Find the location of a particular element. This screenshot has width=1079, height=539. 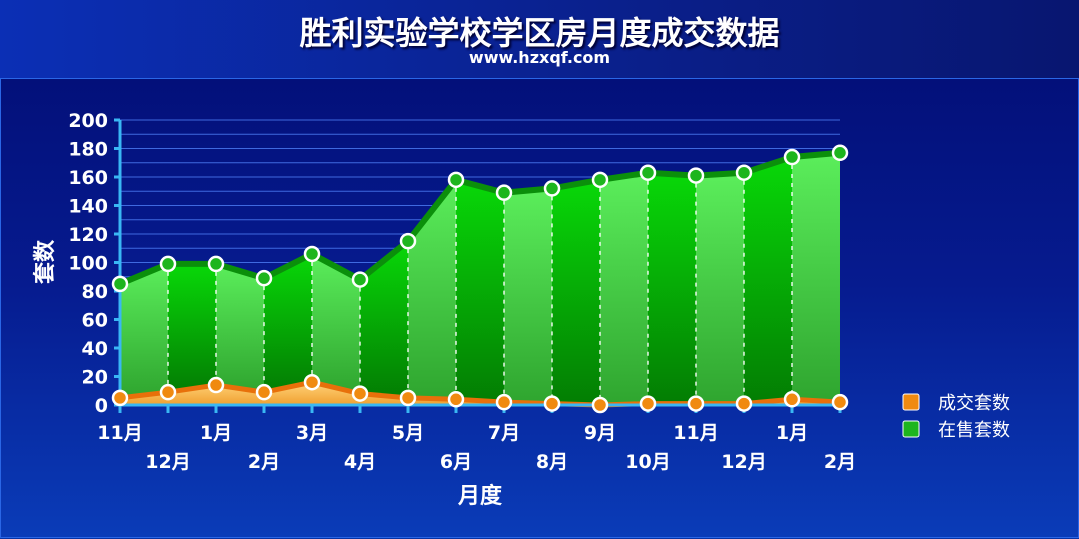

x-tick-label: 10月 is located at coordinates (647, 462).